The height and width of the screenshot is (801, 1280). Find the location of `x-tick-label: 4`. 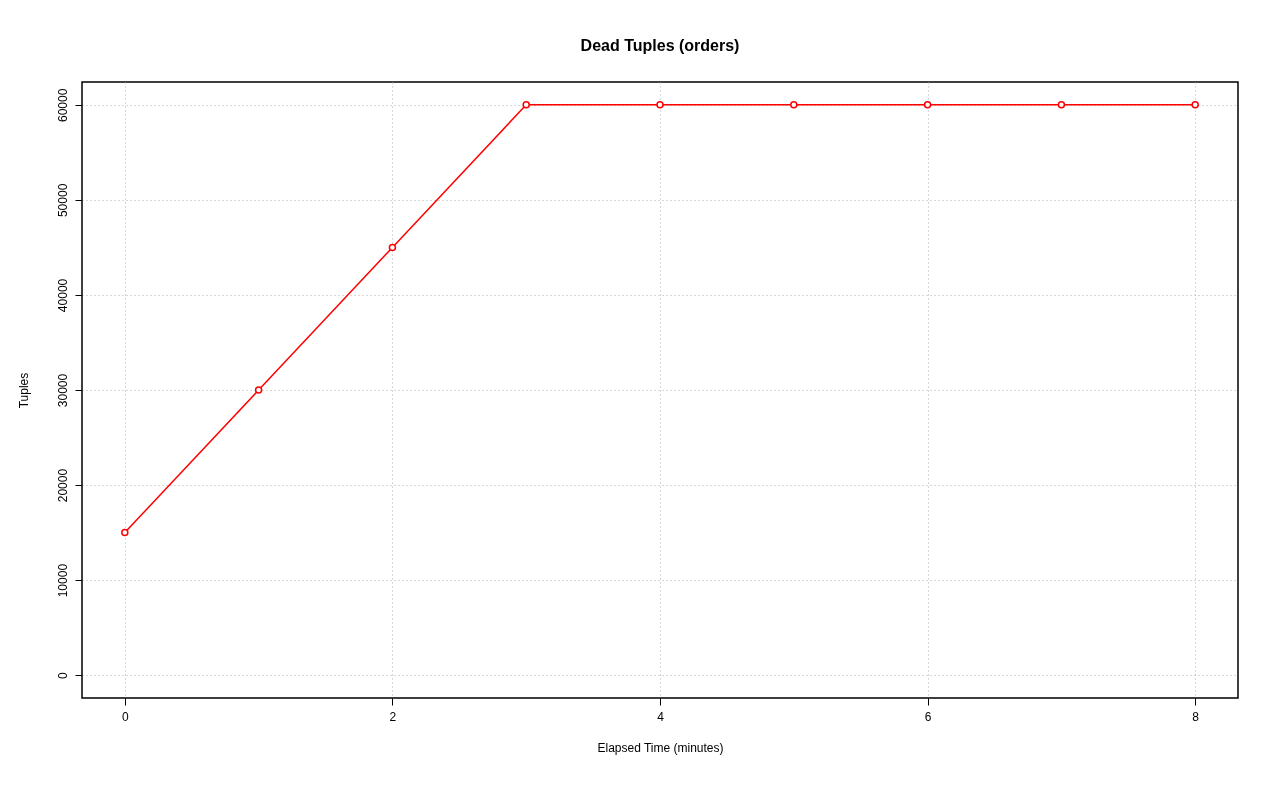

x-tick-label: 4 is located at coordinates (661, 716).